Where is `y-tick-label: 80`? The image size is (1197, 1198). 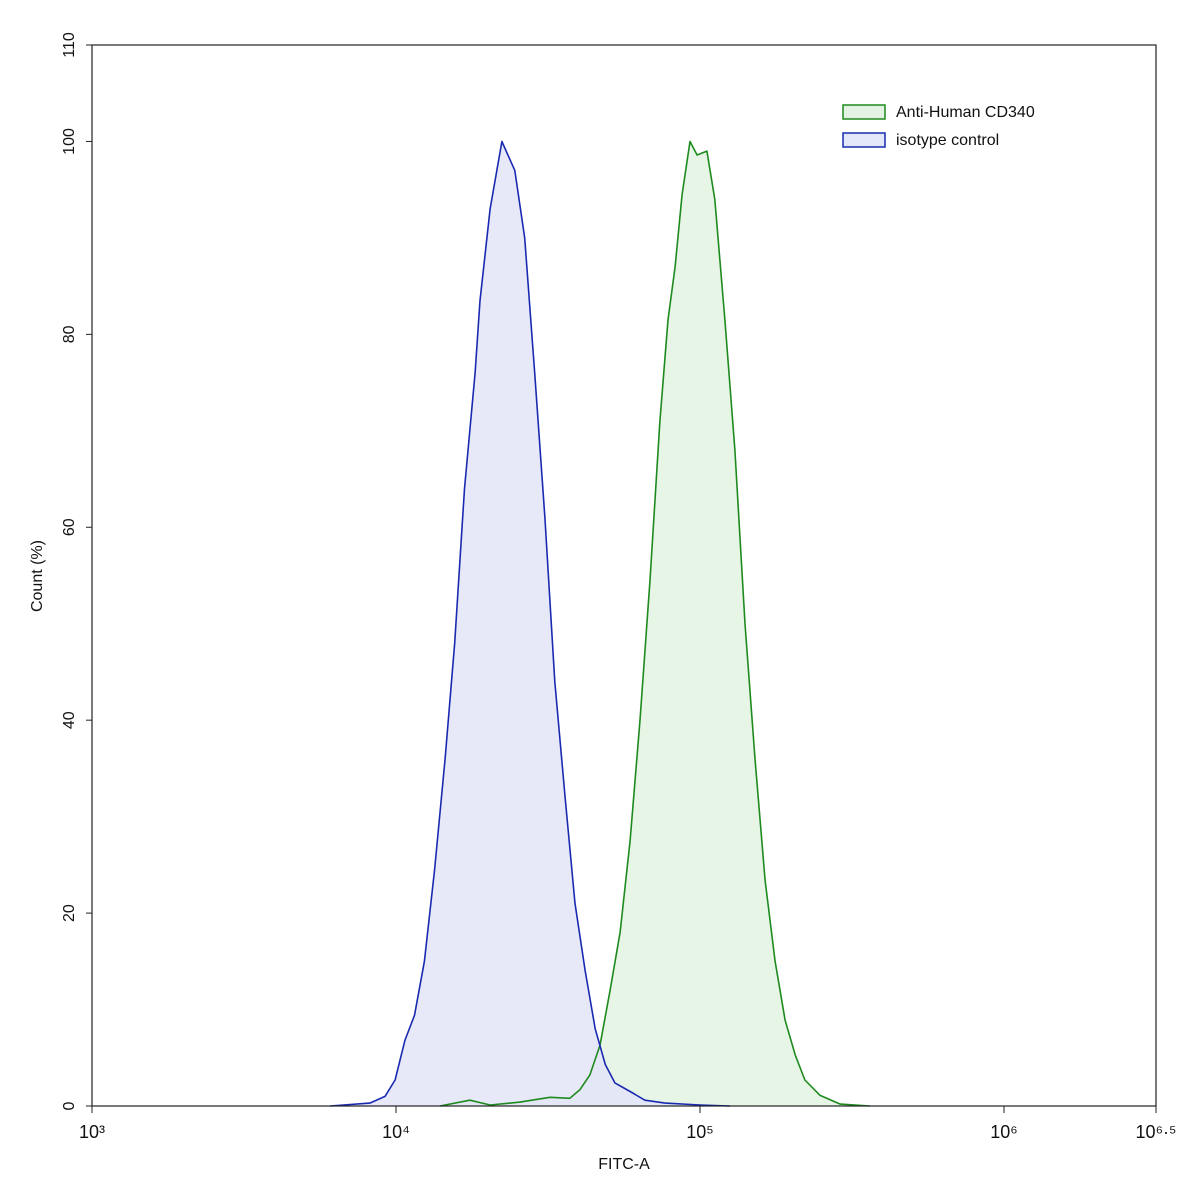
y-tick-label: 80 is located at coordinates (69, 334).